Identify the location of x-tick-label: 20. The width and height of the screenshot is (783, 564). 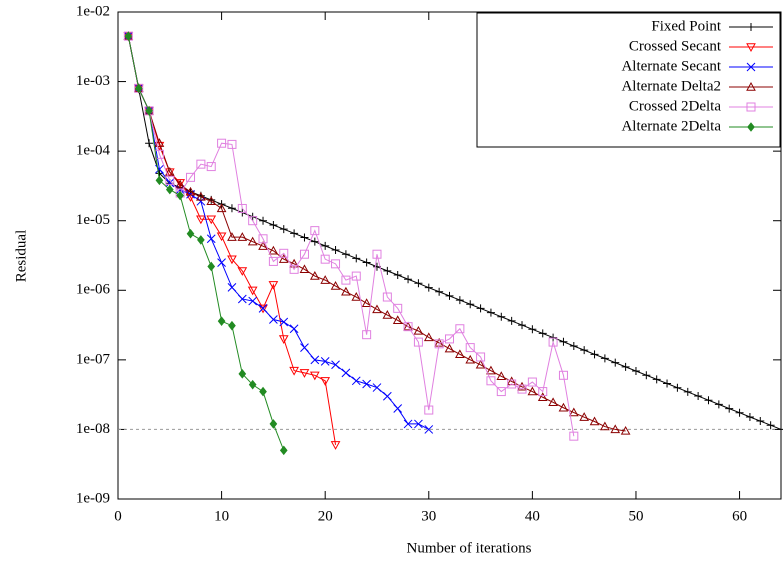
(325, 516).